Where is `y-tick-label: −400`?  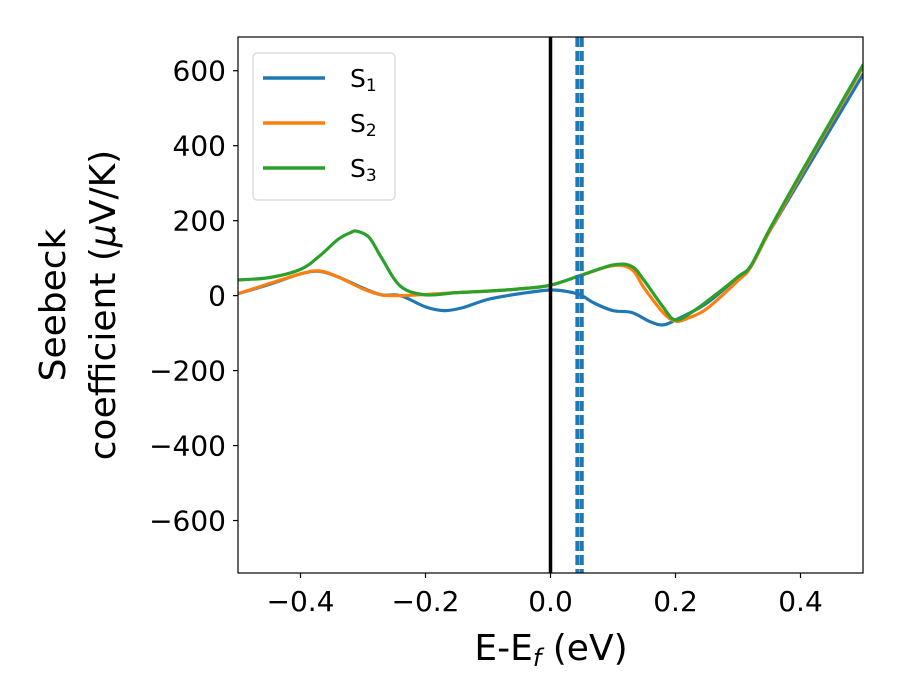 y-tick-label: −400 is located at coordinates (187, 446).